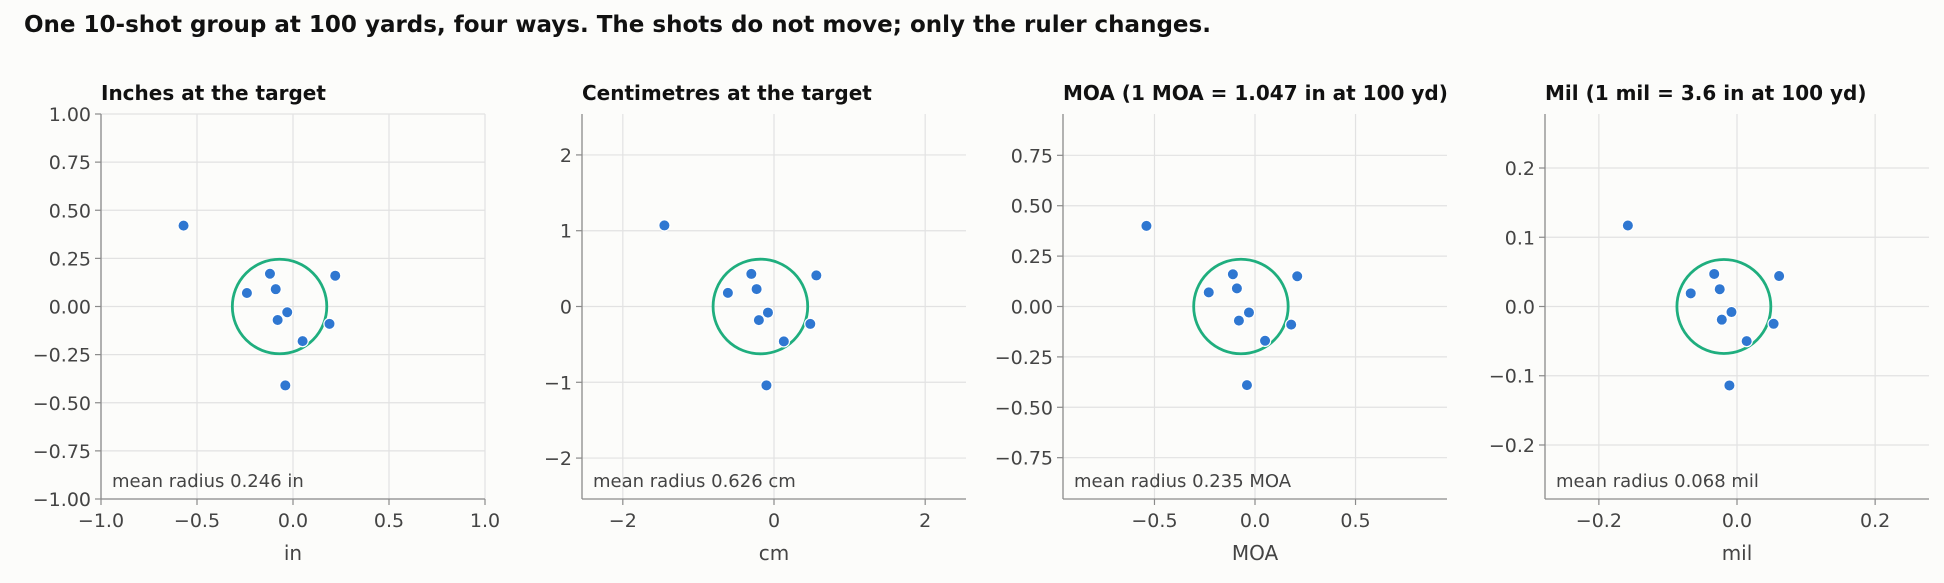 The width and height of the screenshot is (1944, 583). What do you see at coordinates (1657, 481) in the screenshot?
I see `mean-radius-annotation: mean radius 0.068 mil` at bounding box center [1657, 481].